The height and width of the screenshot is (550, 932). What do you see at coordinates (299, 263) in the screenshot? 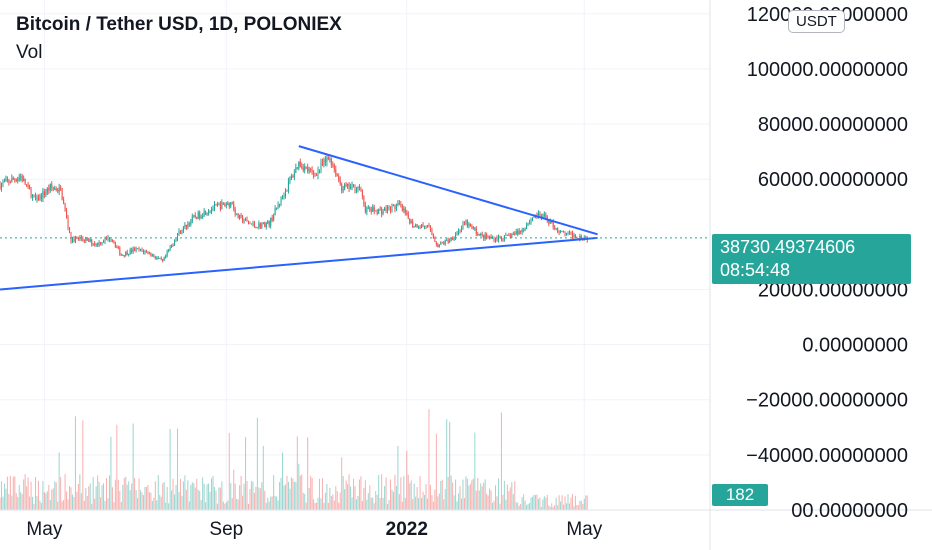
I see `trendline-lower` at bounding box center [299, 263].